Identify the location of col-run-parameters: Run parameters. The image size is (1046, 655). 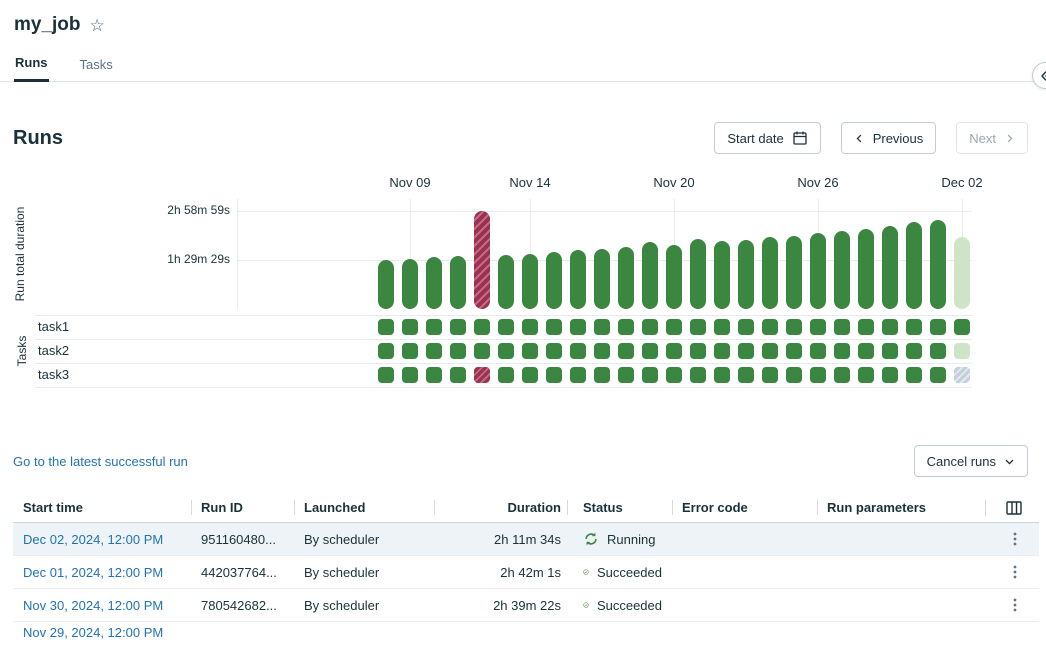
(901, 507).